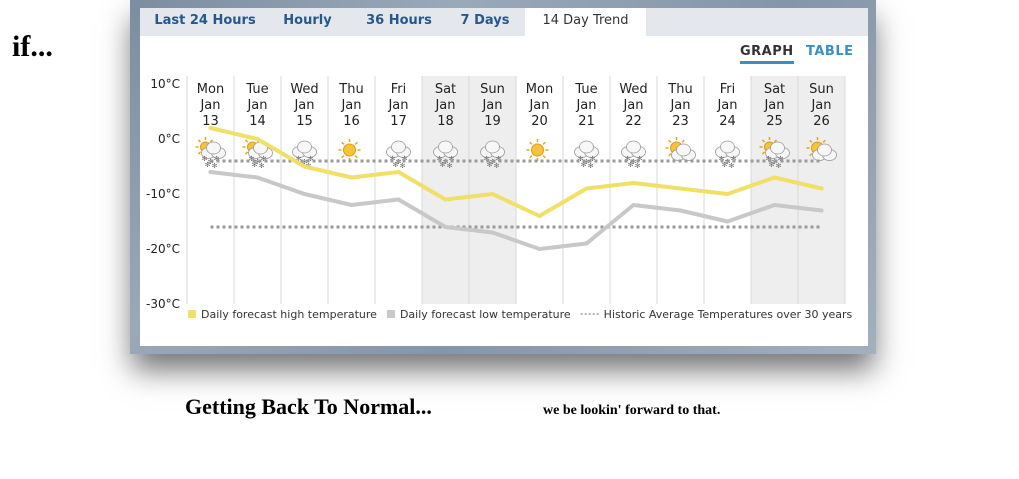 Image resolution: width=1019 pixels, height=479 pixels. What do you see at coordinates (210, 121) in the screenshot?
I see `date-label: 13` at bounding box center [210, 121].